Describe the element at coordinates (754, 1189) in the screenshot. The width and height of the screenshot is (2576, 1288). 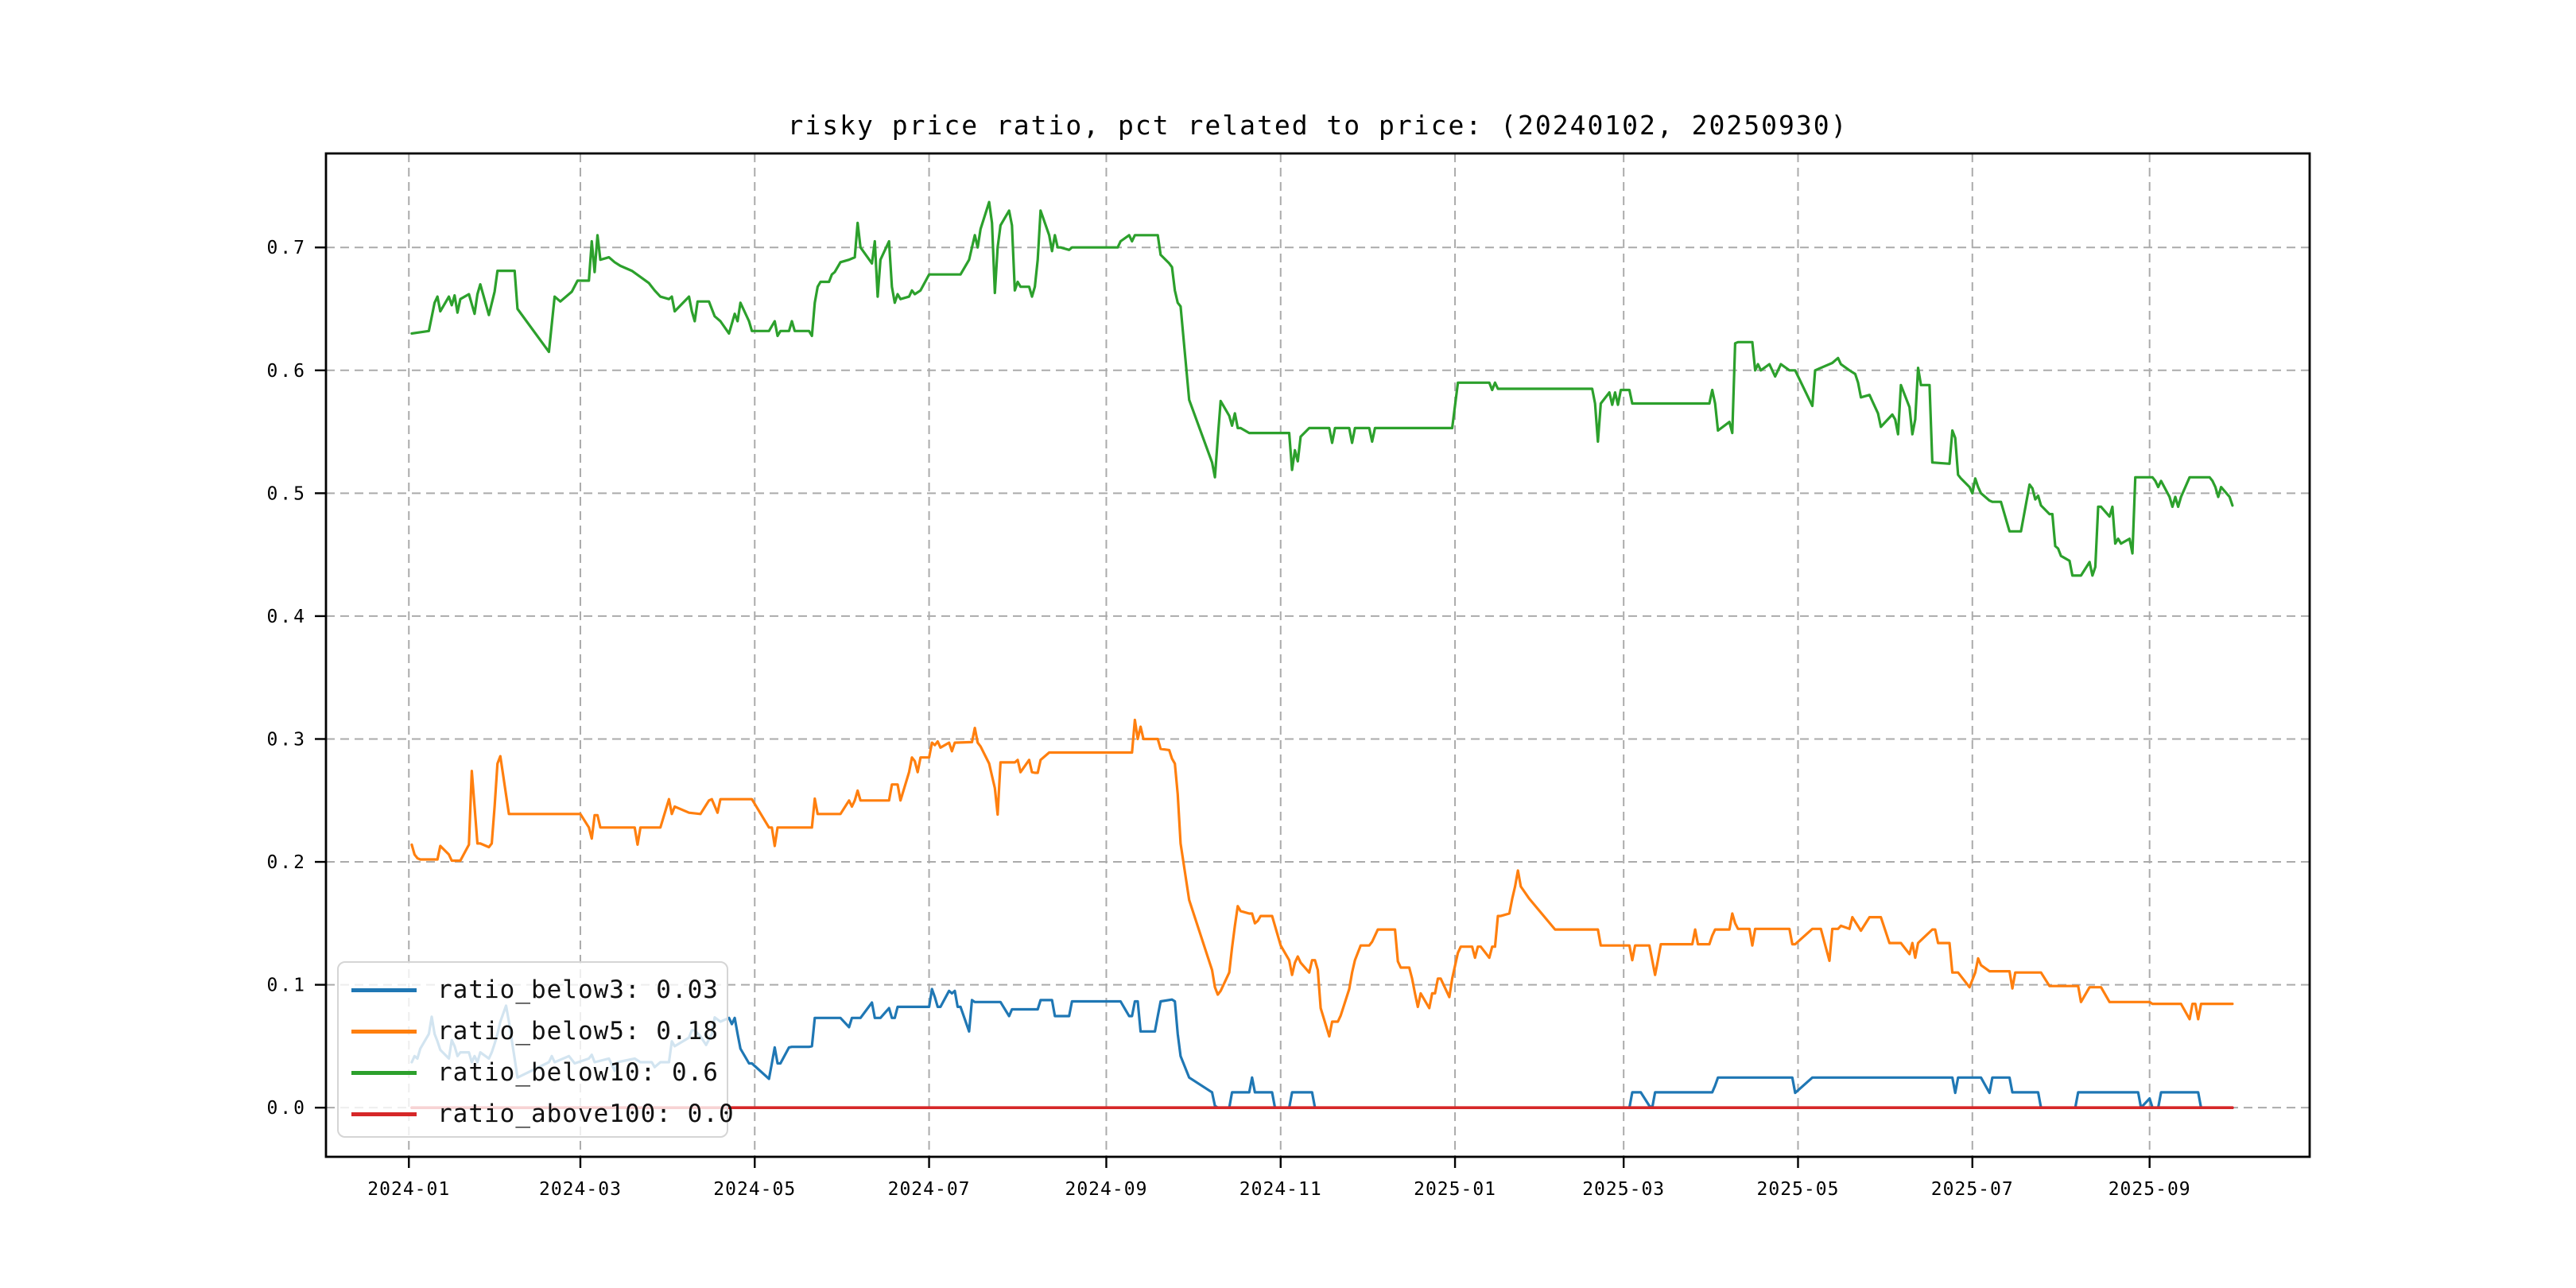
I see `x-tick-label: 2024-05` at that location.